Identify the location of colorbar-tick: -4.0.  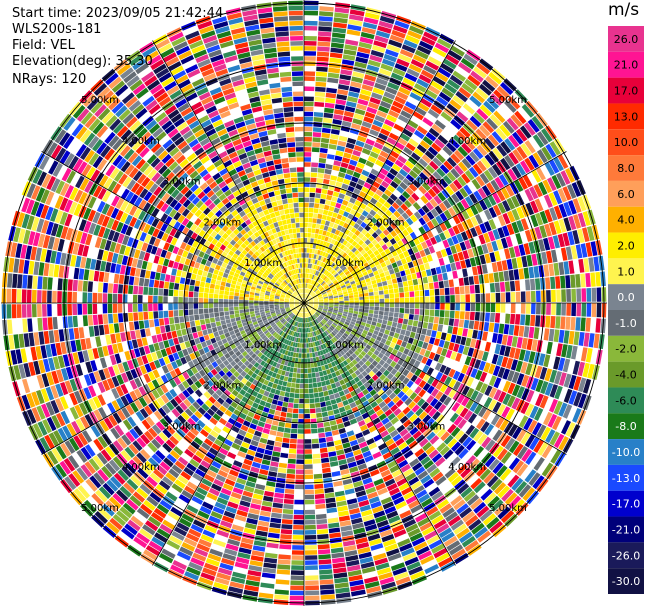
(625, 375).